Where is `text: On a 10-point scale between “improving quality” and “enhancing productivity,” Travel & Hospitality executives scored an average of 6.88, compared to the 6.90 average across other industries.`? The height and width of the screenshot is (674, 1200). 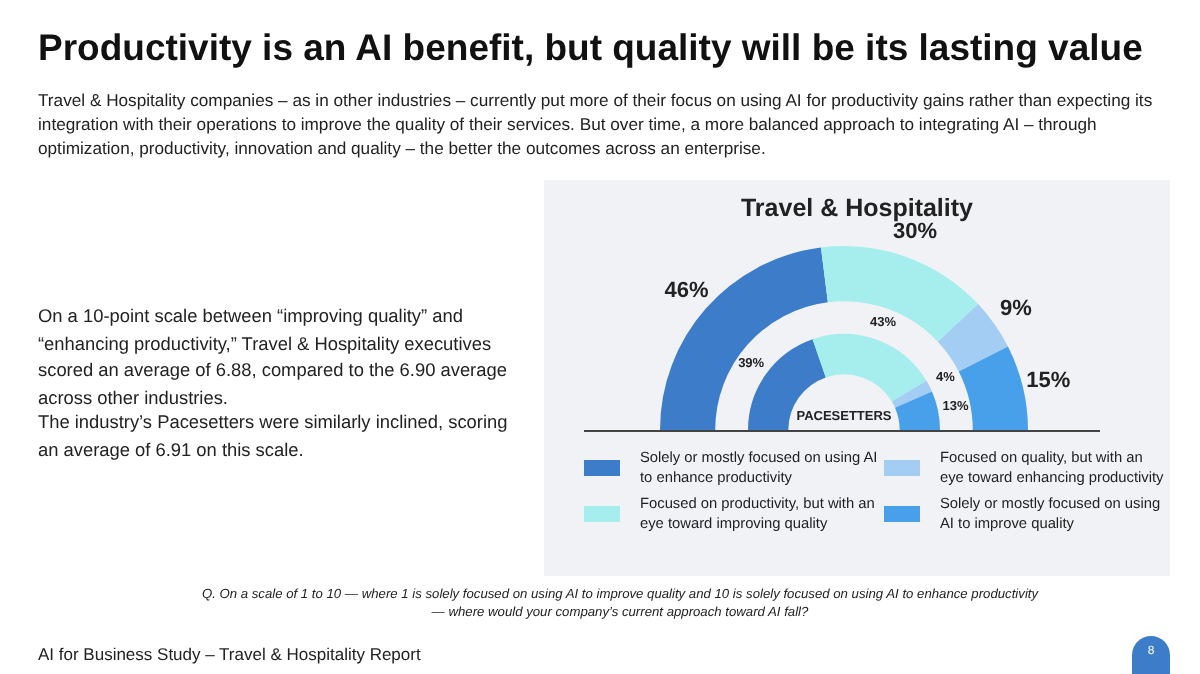
text: On a 10-point scale between “improving quality” and “enhancing productivity,” Travel & Hospitality executives scored an average of 6.88, compared to the 6.90 average across other industries. is located at coordinates (273, 357).